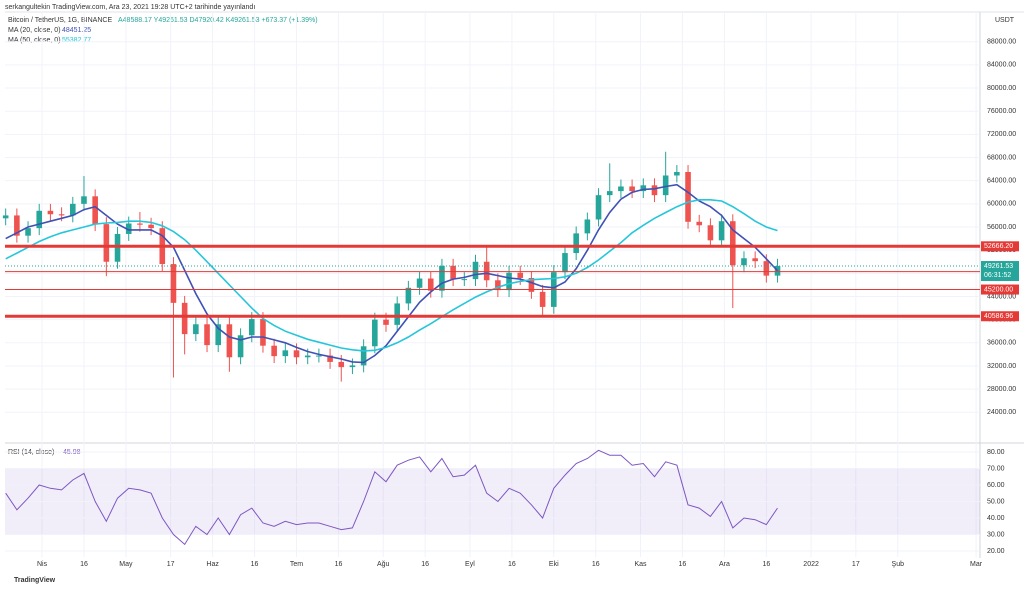 This screenshot has width=1024, height=589. What do you see at coordinates (34, 40) in the screenshot?
I see `ma50-legend: MA (50, close, 0)` at bounding box center [34, 40].